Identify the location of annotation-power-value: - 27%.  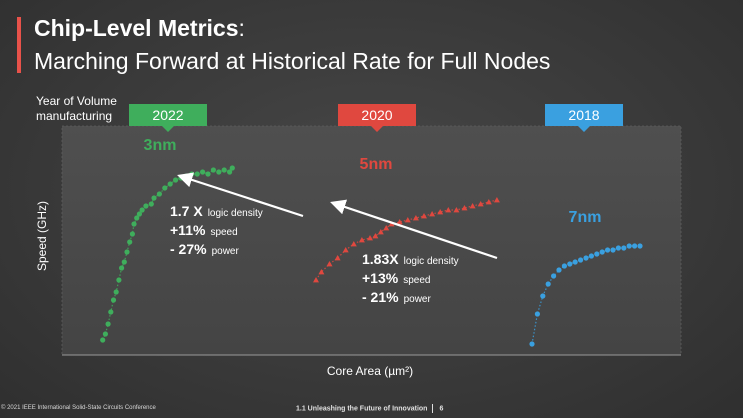
(188, 249).